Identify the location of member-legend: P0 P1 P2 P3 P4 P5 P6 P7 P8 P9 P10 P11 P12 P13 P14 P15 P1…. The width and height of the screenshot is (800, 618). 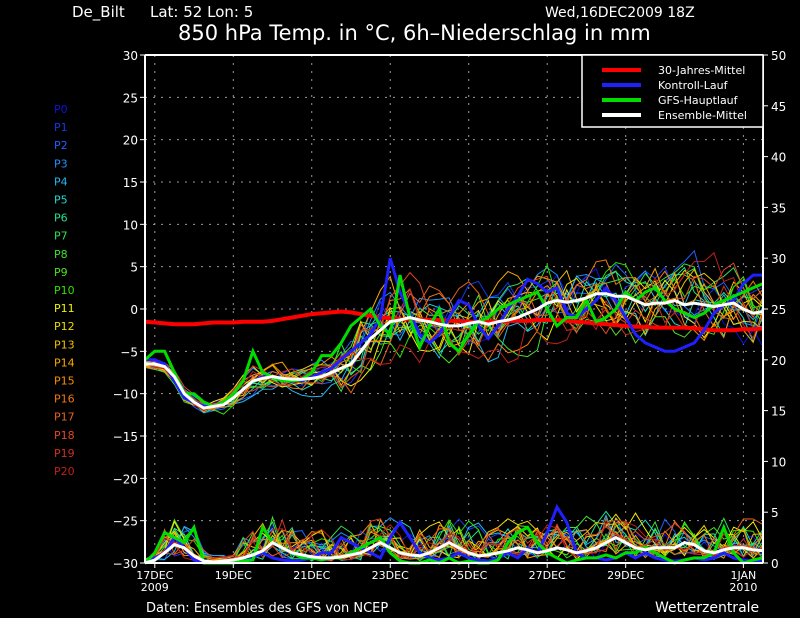
(64, 290).